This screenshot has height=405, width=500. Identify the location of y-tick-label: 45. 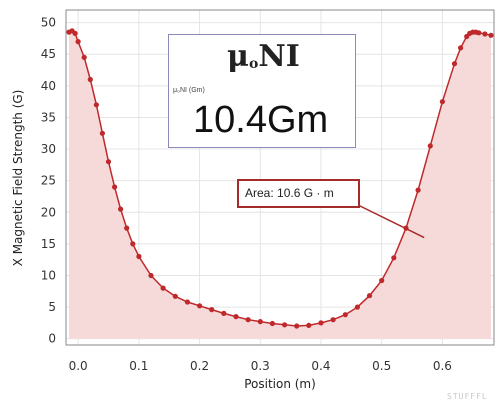
(48, 54).